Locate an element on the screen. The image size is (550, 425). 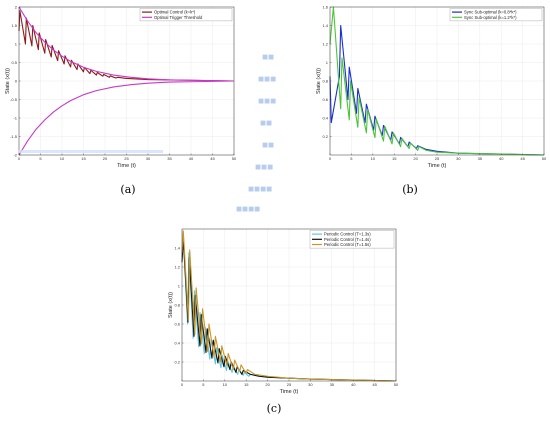
y-tick-label: -1 is located at coordinates (15, 117).